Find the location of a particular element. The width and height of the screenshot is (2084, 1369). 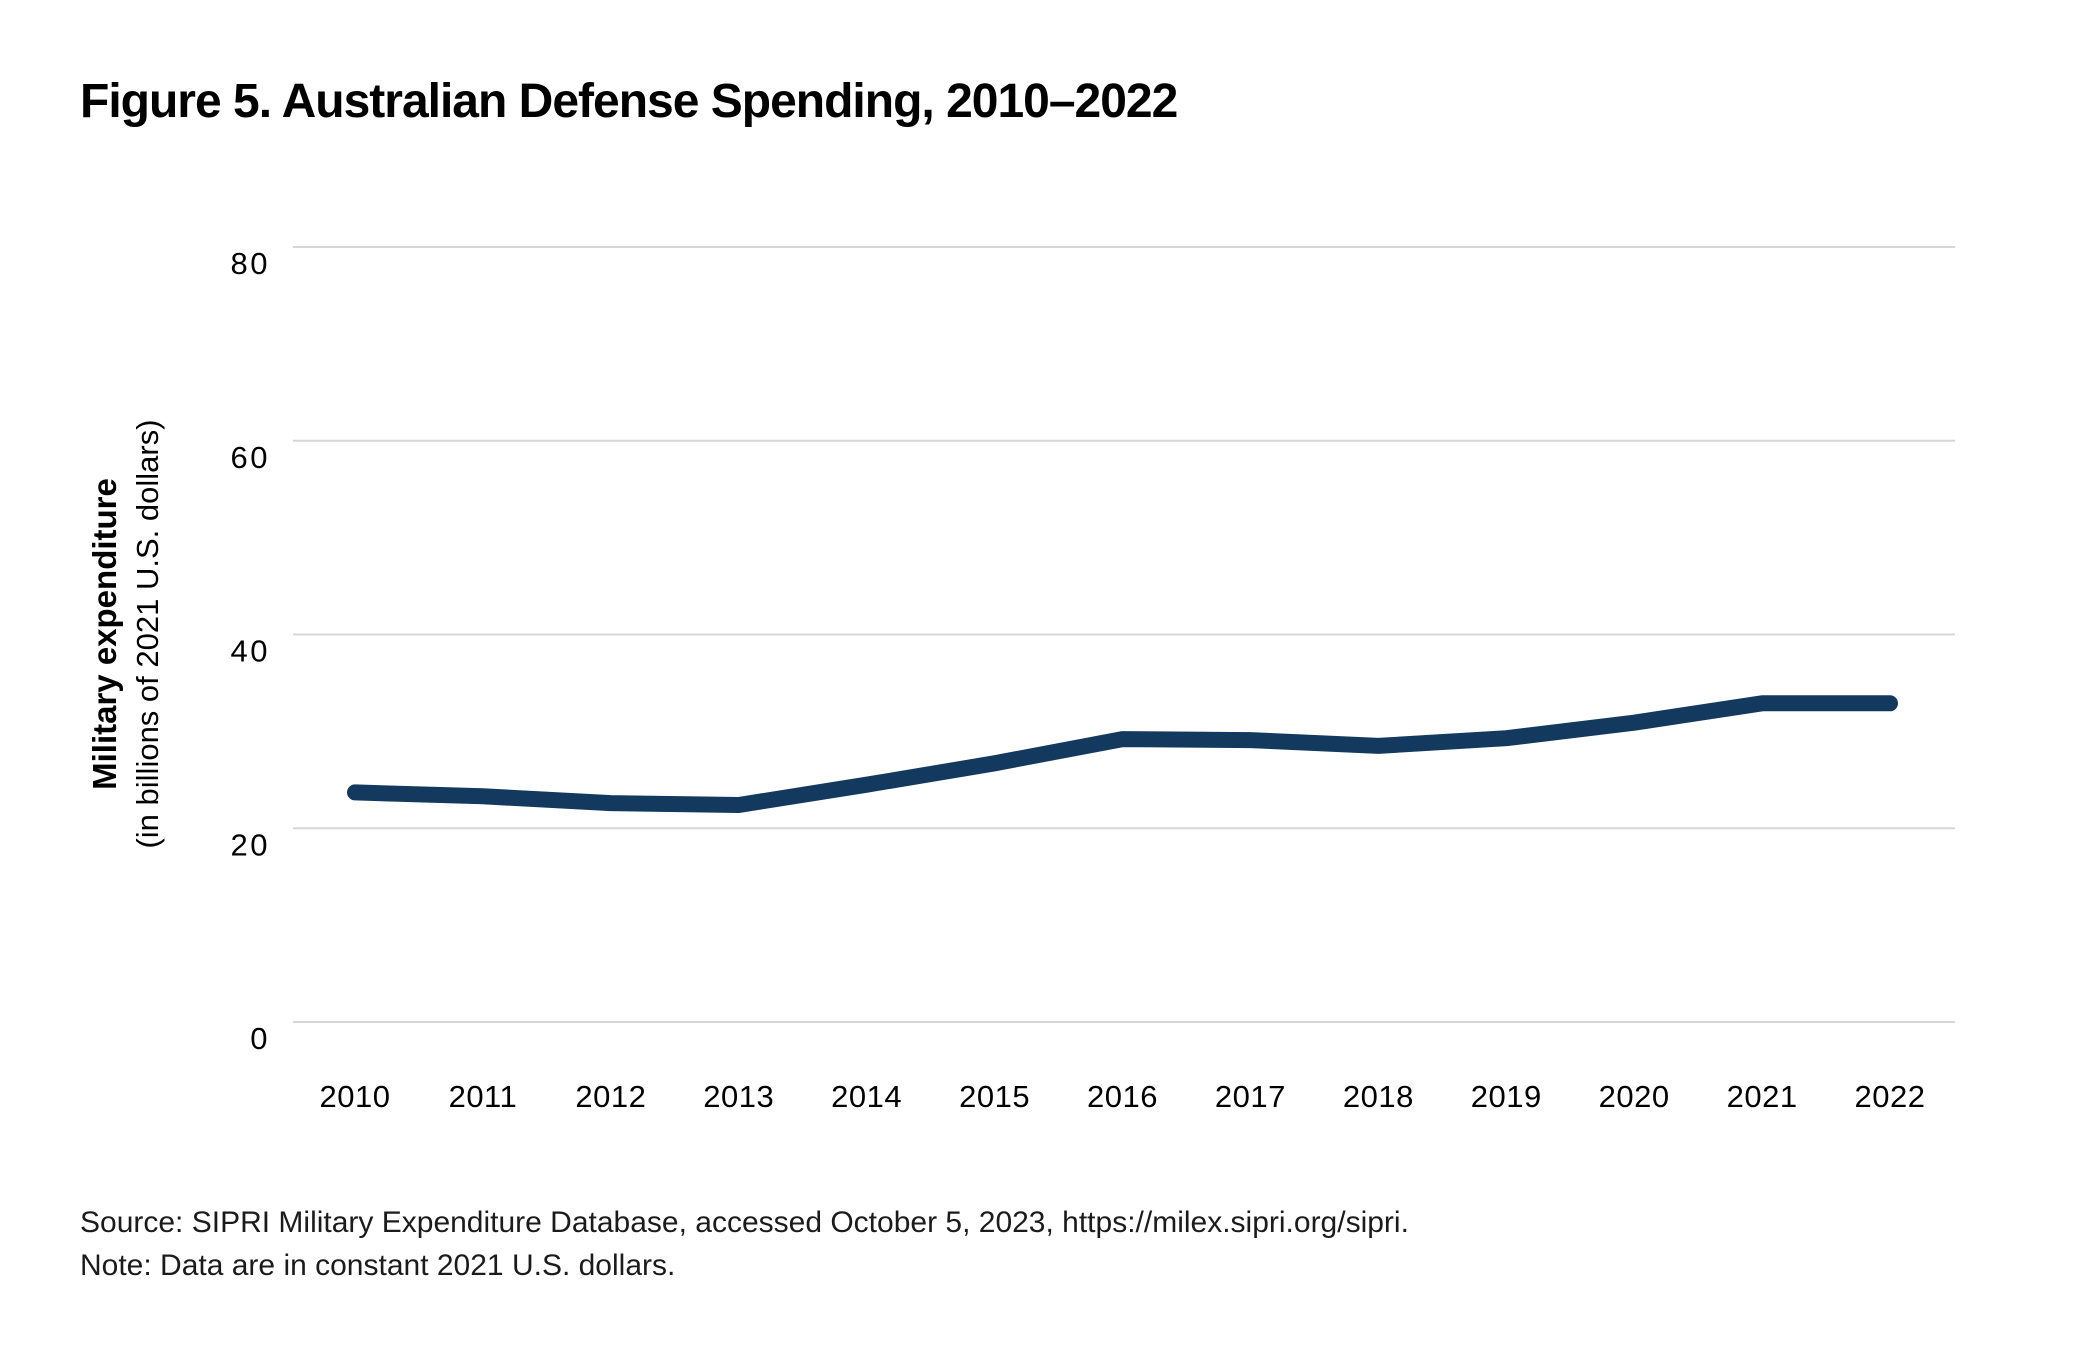

y-tick-label-0: 0 is located at coordinates (260, 1038).